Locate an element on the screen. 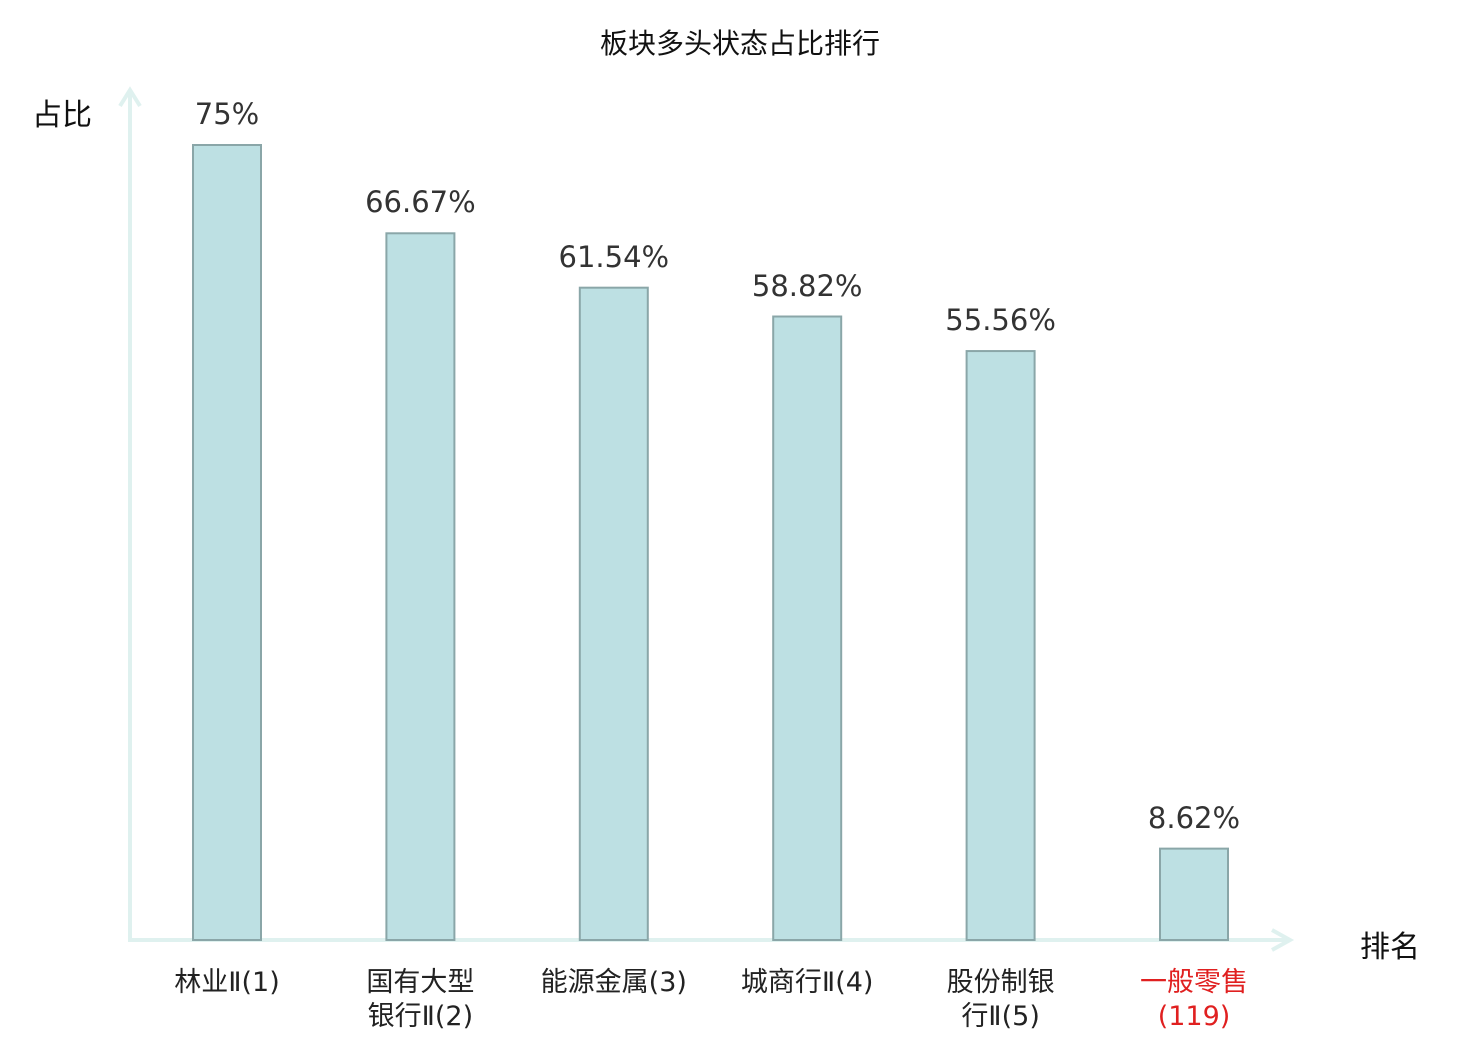  x-tick-label-line: 一般零售(119) is located at coordinates (1194, 999).